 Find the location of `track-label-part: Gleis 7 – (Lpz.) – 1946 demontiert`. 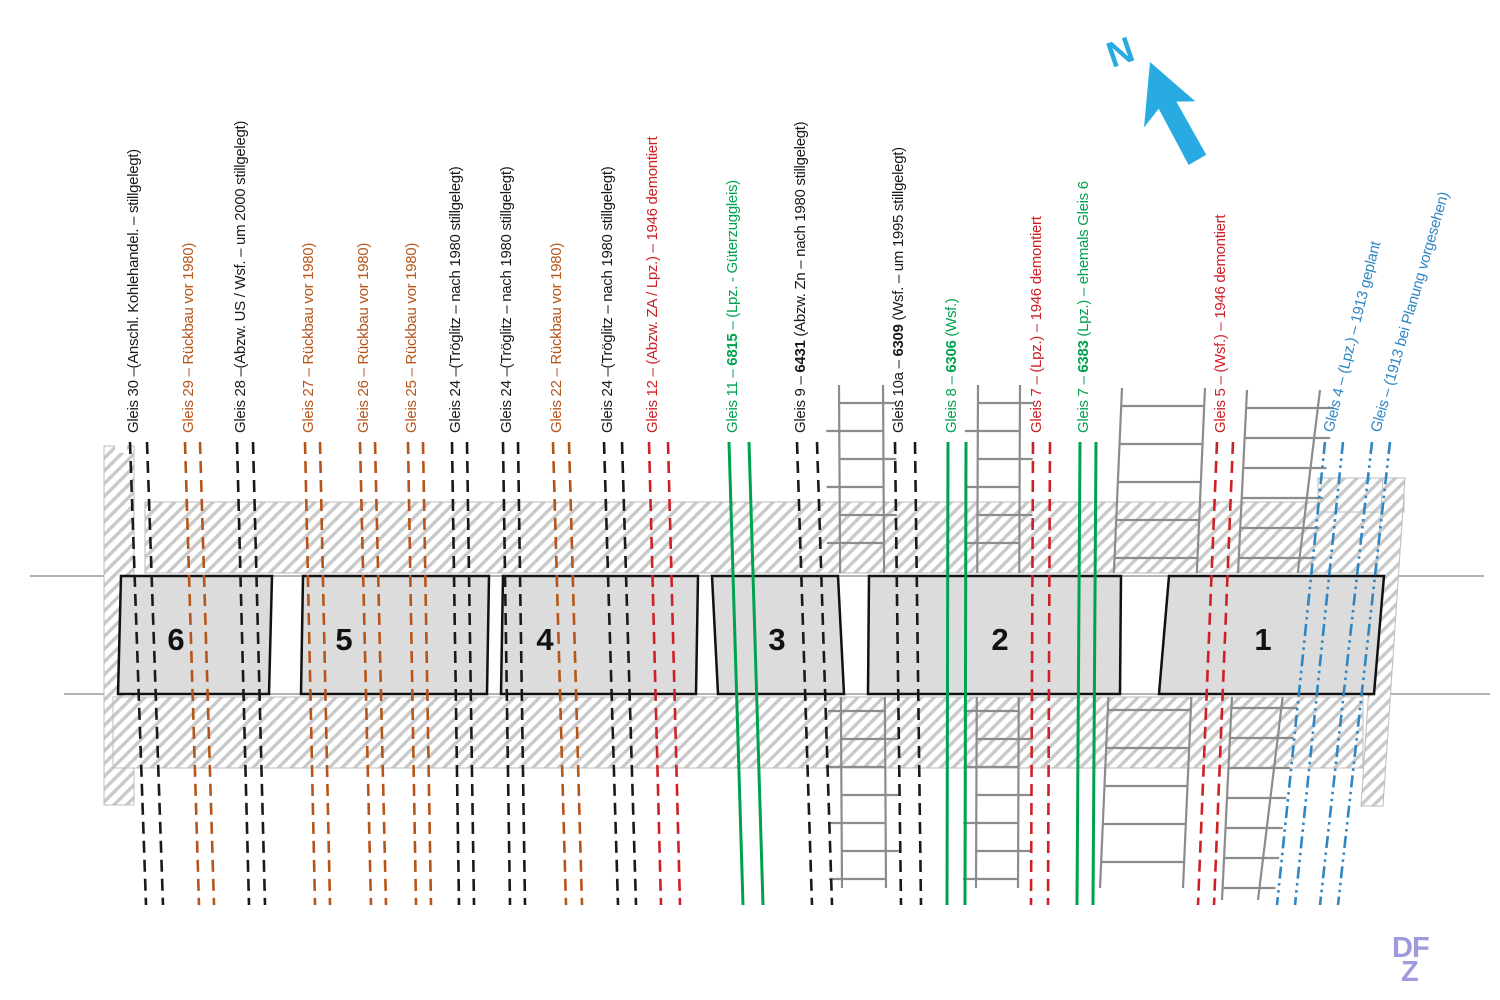

track-label-part: Gleis 7 – (Lpz.) – 1946 demontiert is located at coordinates (1036, 324).